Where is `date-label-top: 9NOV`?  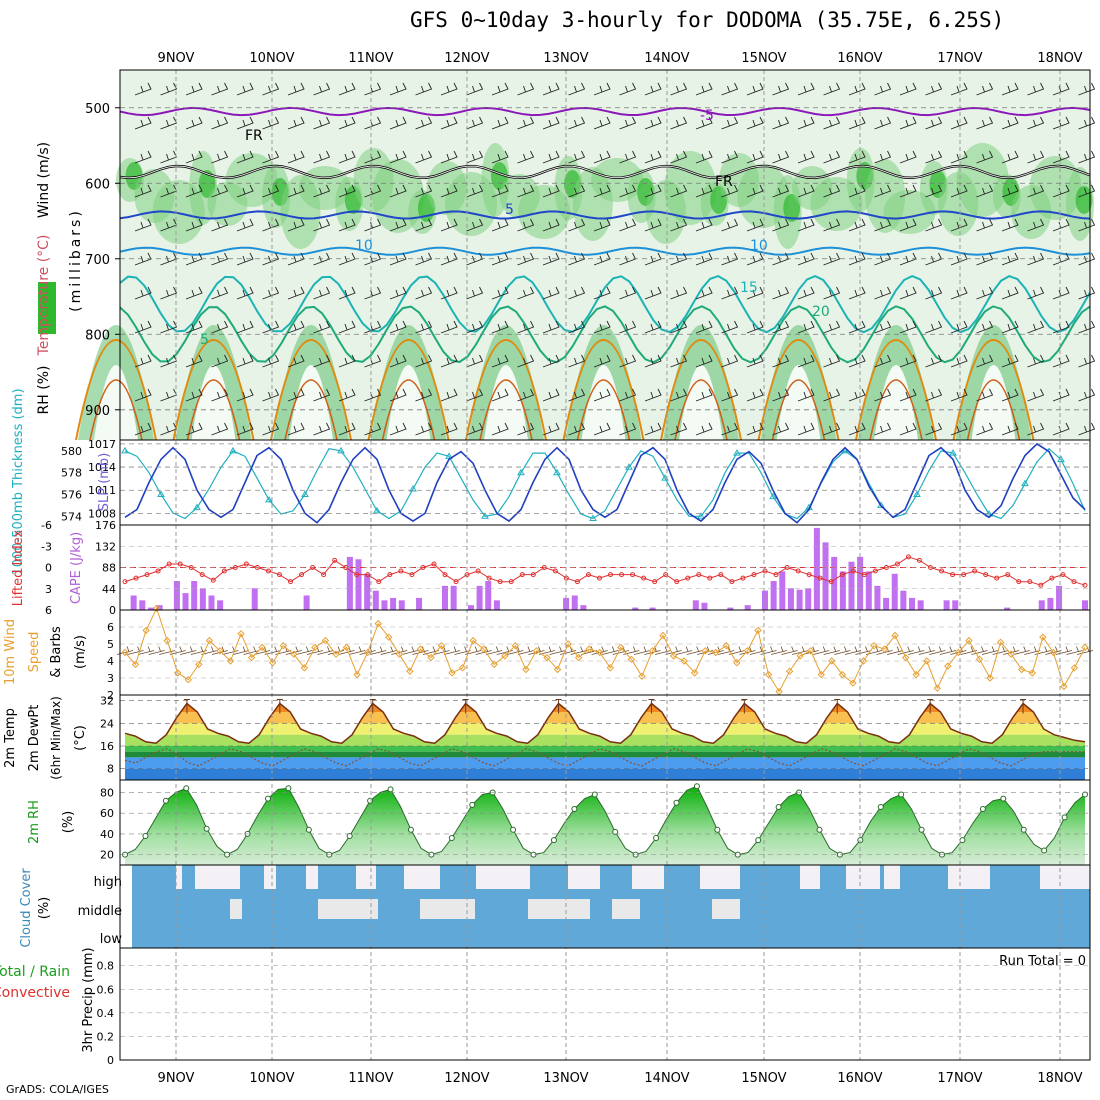 date-label-top: 9NOV is located at coordinates (176, 58).